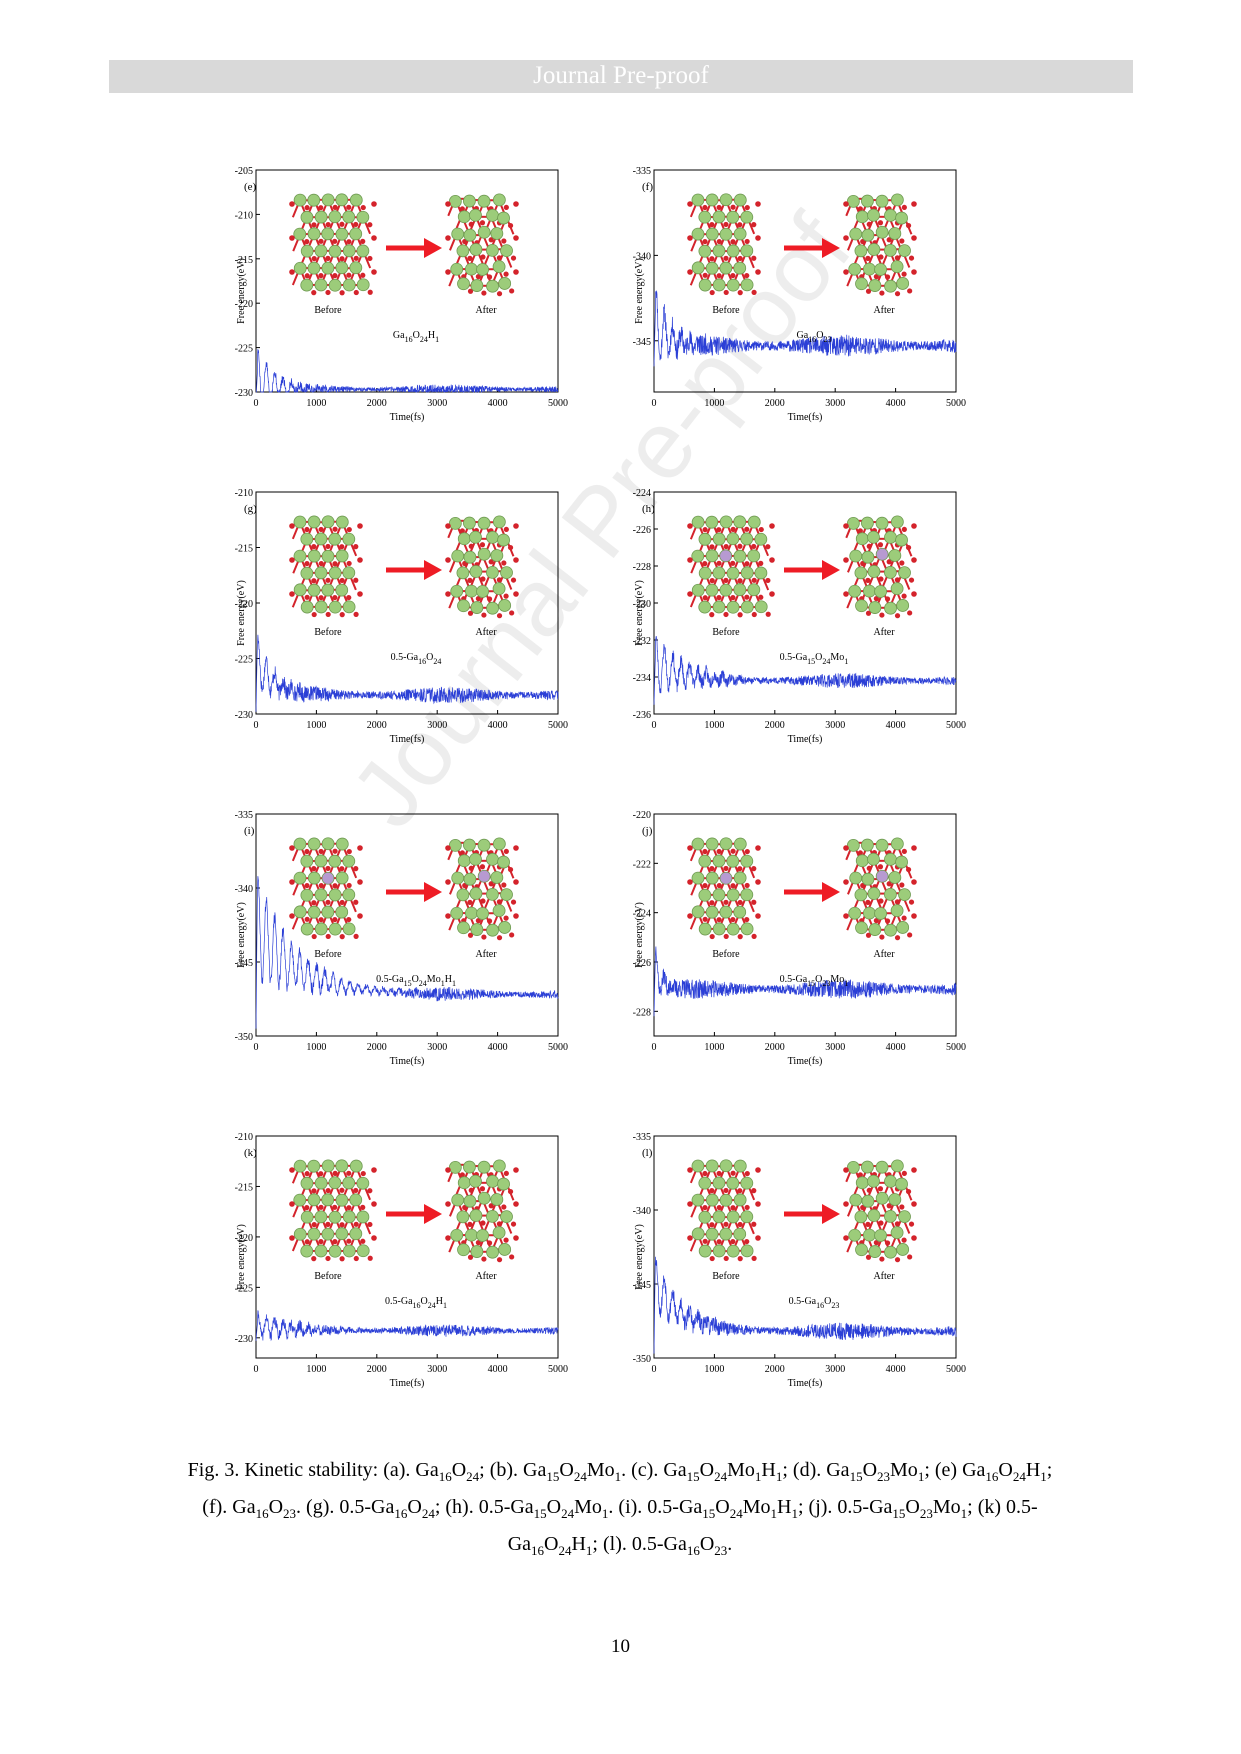 This screenshot has width=1241, height=1754. What do you see at coordinates (714, 1047) in the screenshot?
I see `x-tick-label: 1000` at bounding box center [714, 1047].